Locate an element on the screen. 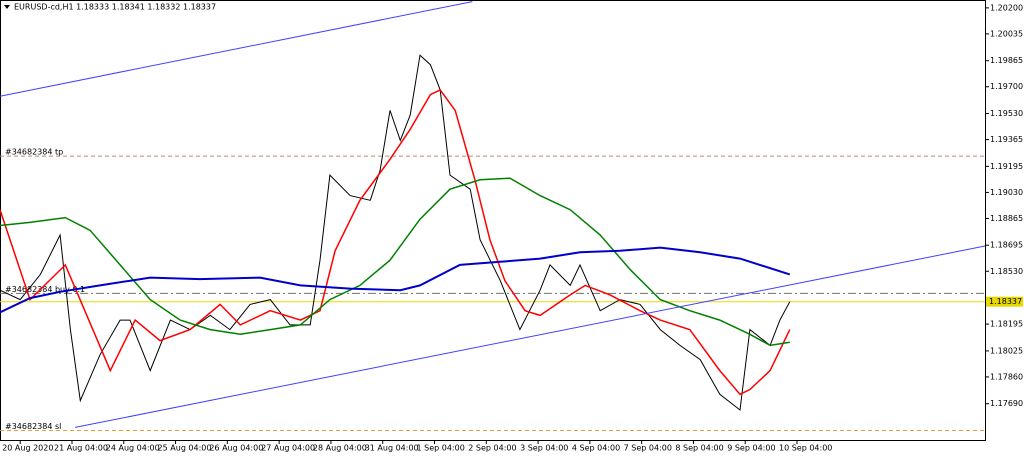 This screenshot has width=1024, height=458. x-tick-label: 20 Aug 2020 is located at coordinates (27, 448).